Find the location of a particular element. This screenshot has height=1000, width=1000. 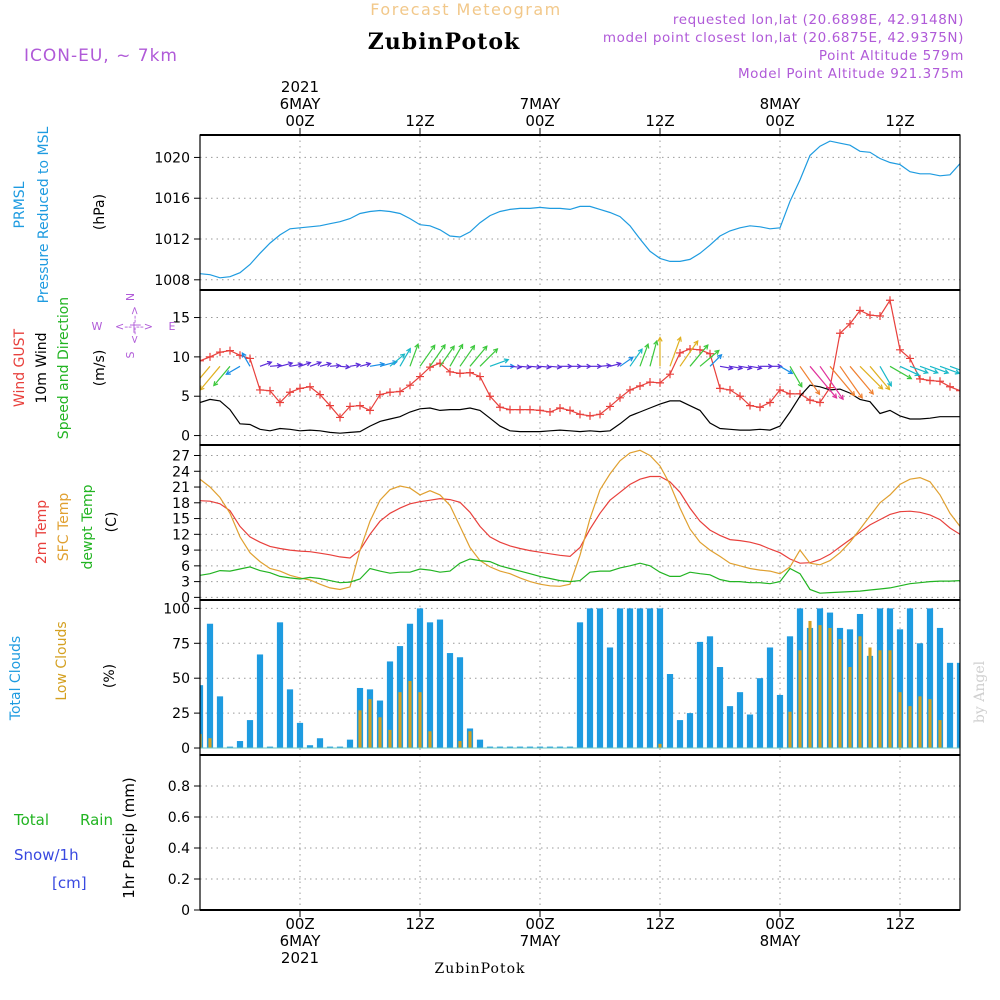

temperature-ytick-label: 18 is located at coordinates (181, 504).